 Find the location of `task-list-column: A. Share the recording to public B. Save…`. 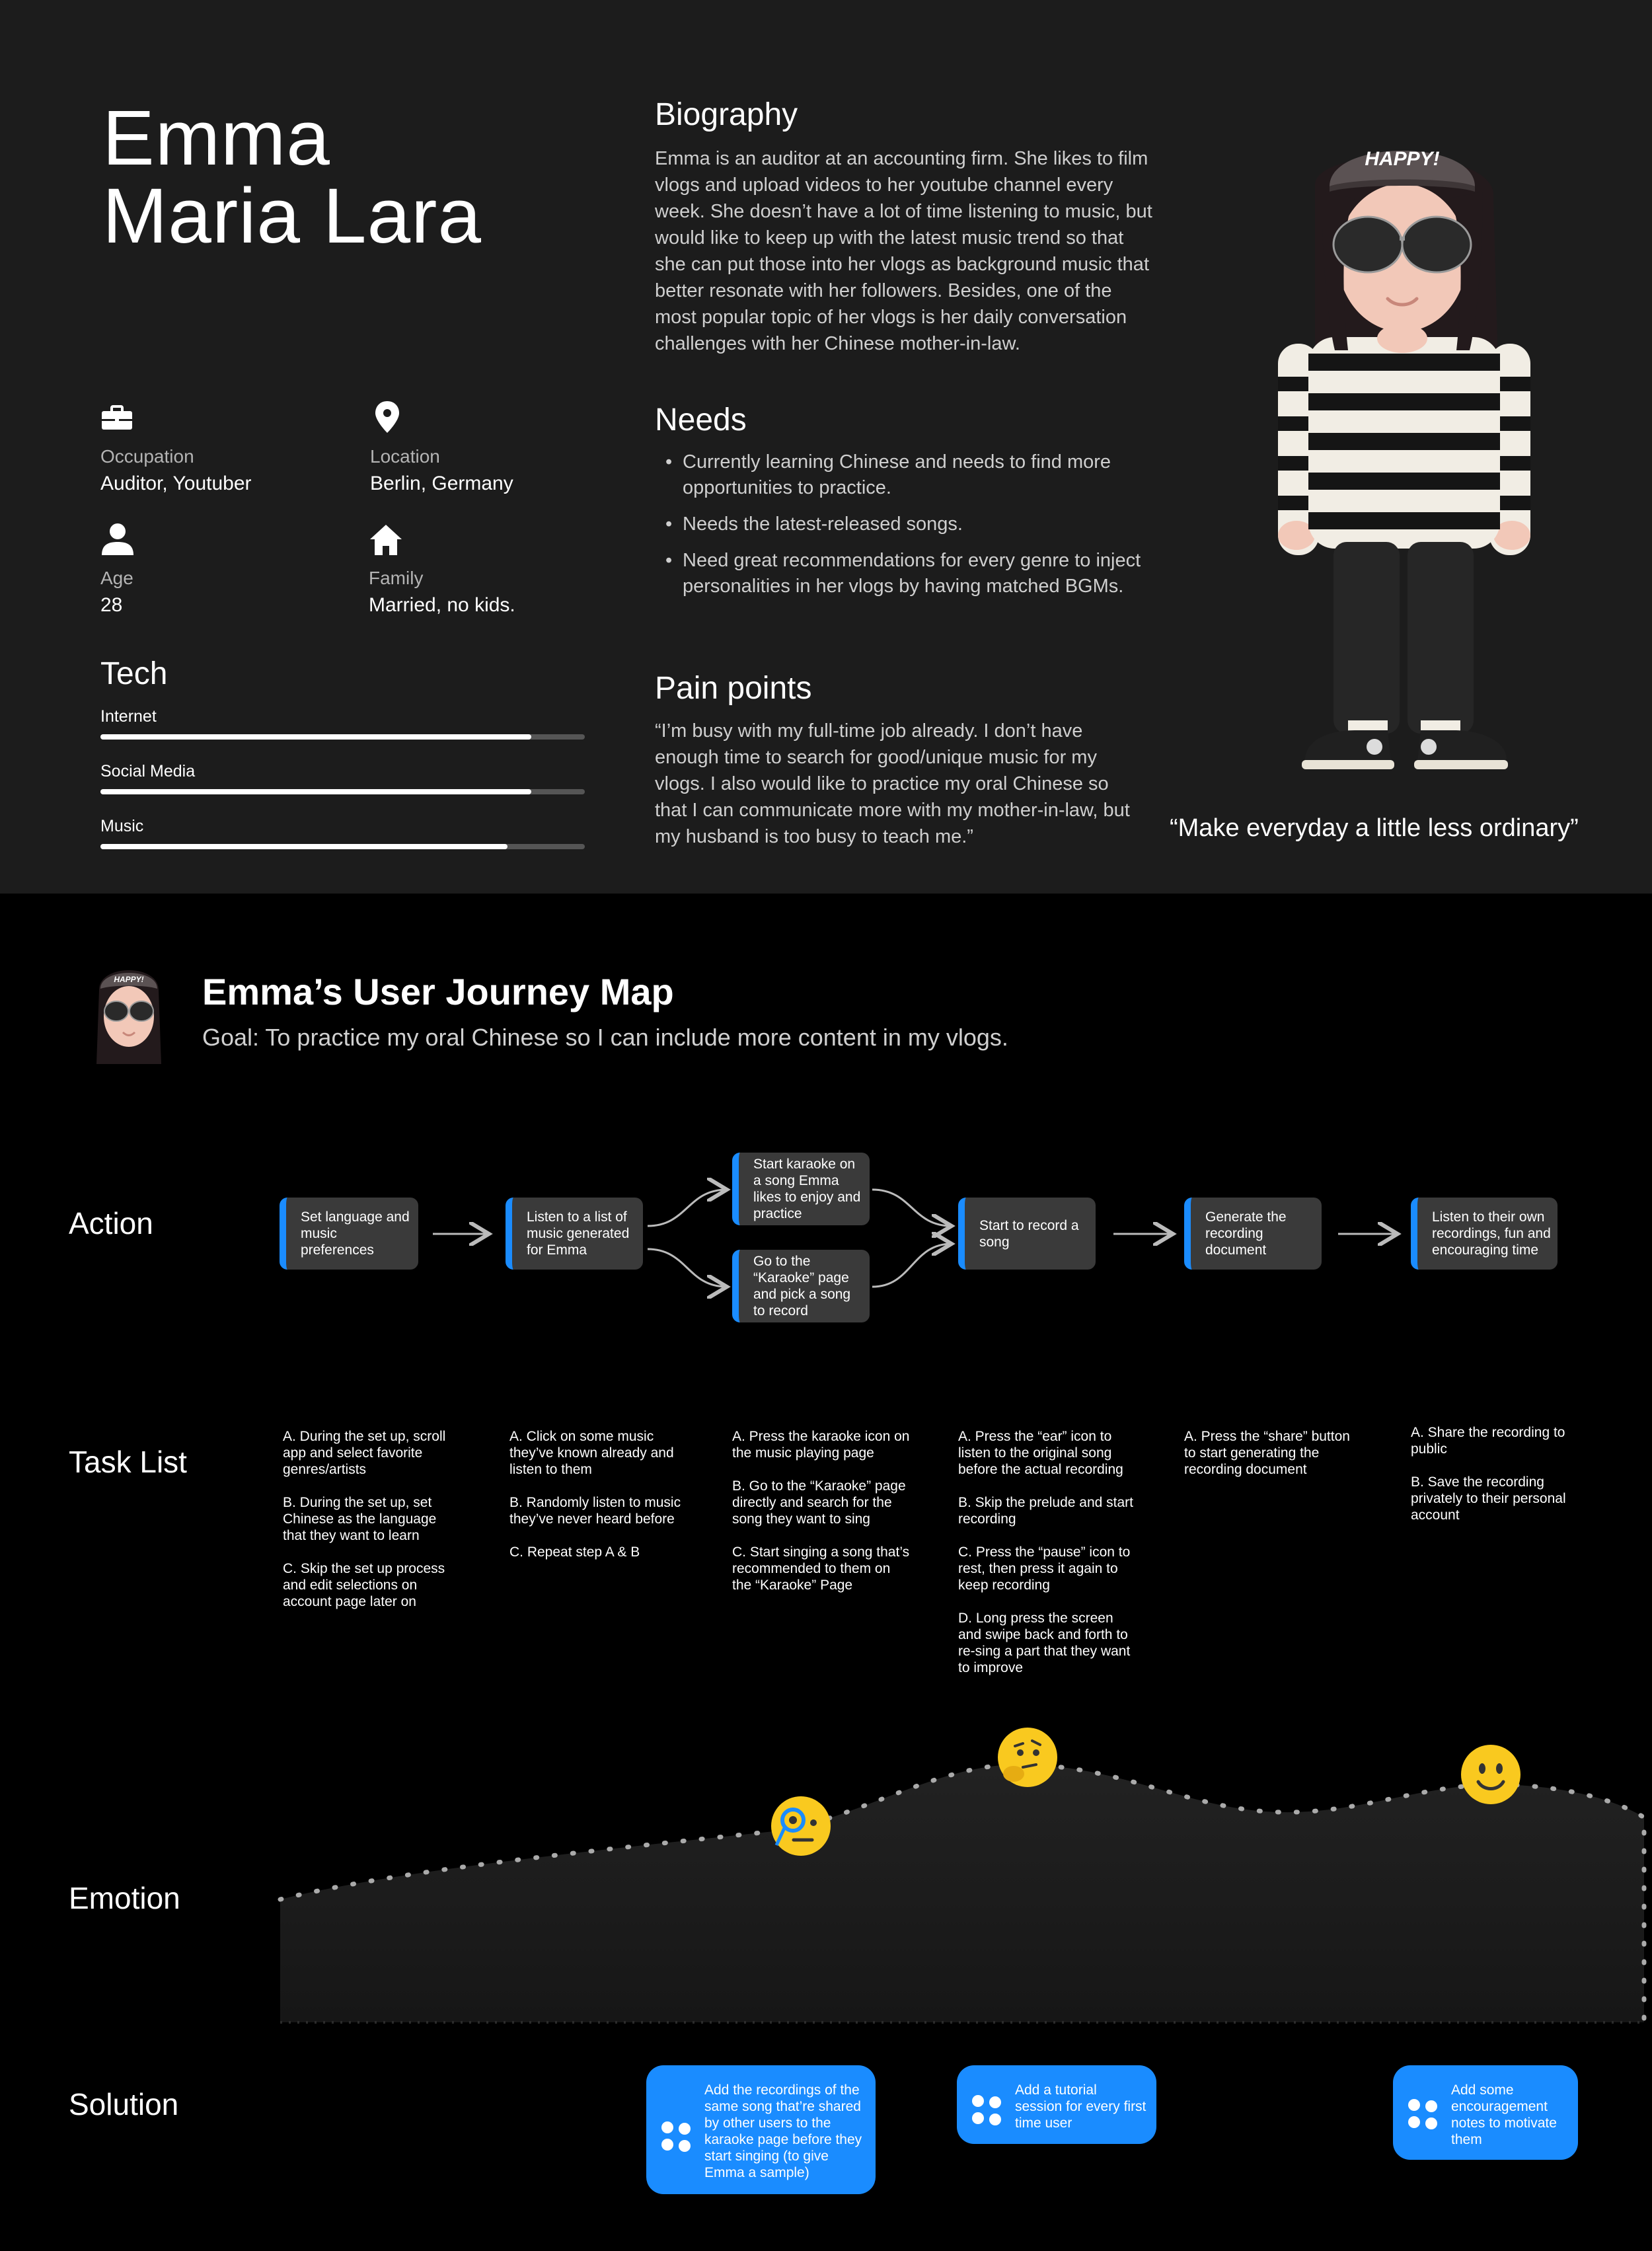

task-list-column: A. Share the recording to public B. Save… is located at coordinates (1489, 1474).